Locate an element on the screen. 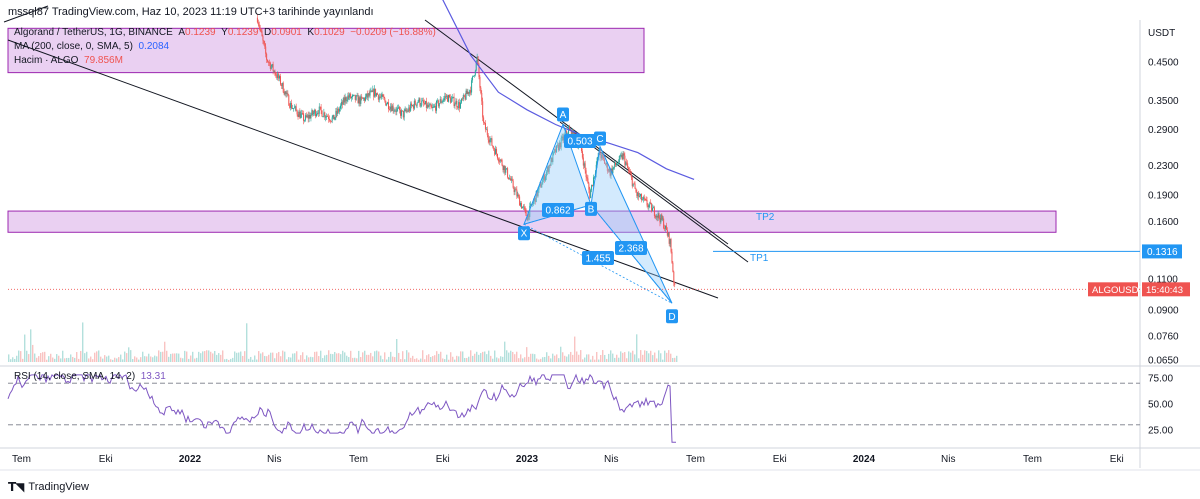  price-tick-label: 0.0650 is located at coordinates (1163, 361).